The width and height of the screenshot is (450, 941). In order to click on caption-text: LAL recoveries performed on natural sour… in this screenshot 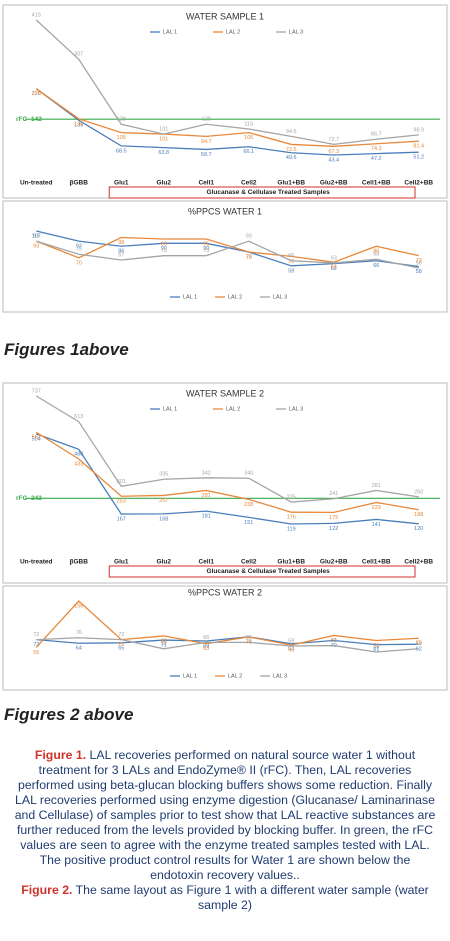, I will do `click(225, 815)`.